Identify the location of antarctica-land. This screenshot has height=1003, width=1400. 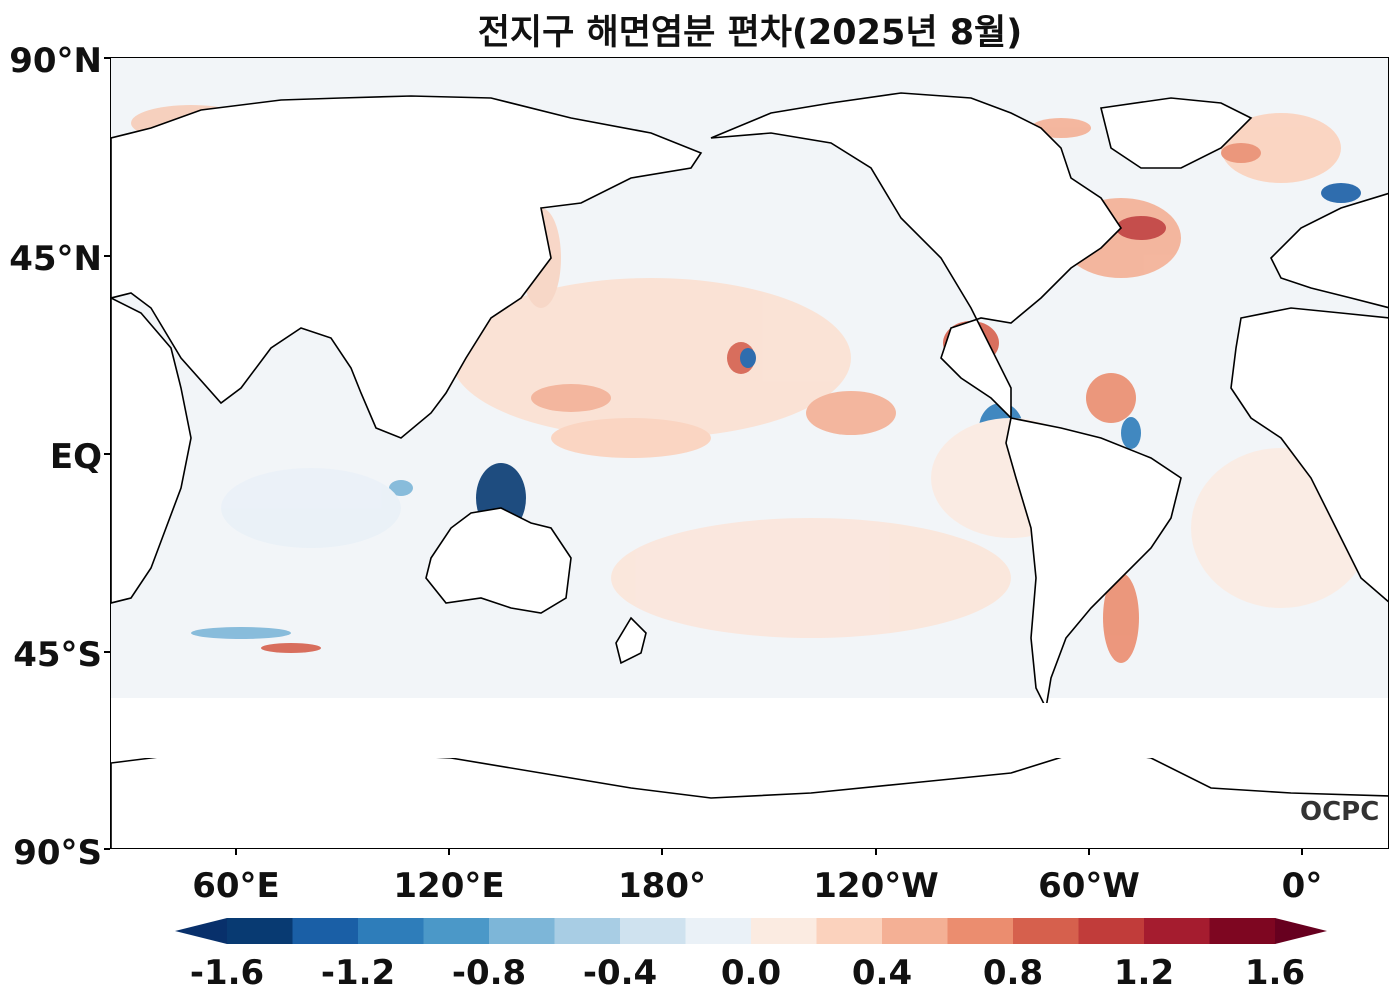
(749, 797).